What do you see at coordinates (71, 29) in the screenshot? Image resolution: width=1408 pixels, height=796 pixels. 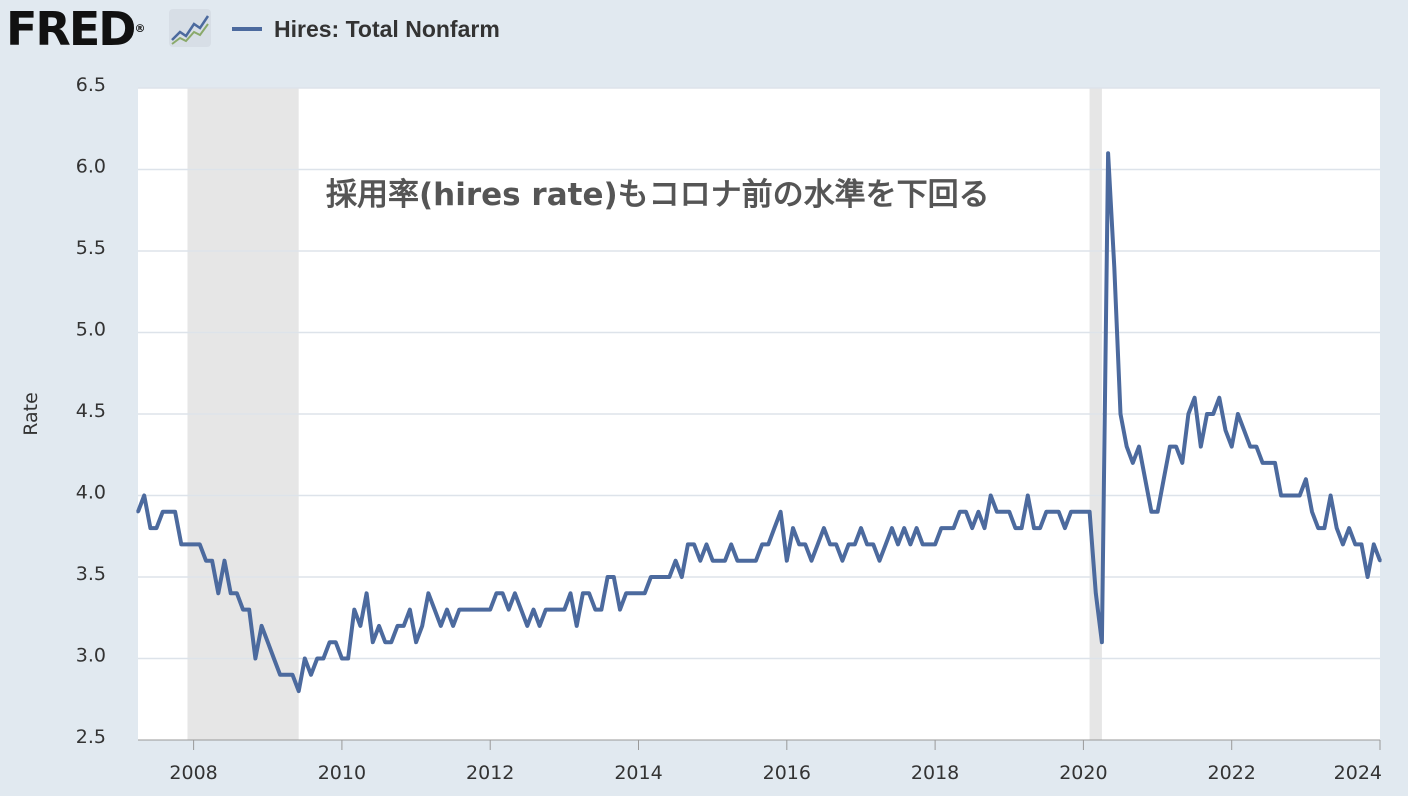 I see `logo-text: FRED` at bounding box center [71, 29].